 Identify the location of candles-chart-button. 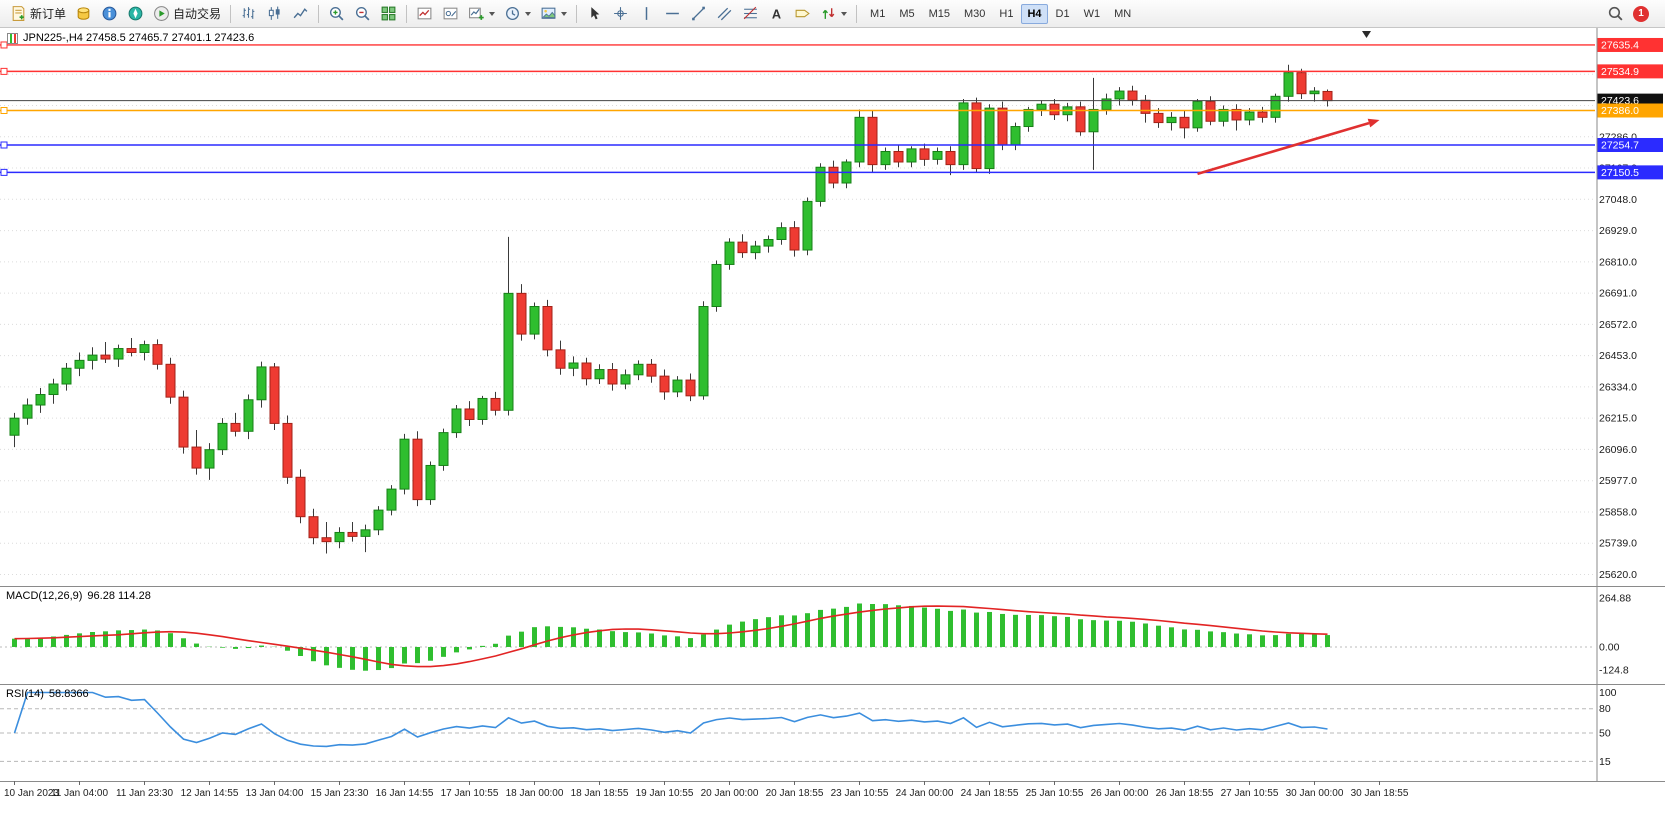
(274, 14).